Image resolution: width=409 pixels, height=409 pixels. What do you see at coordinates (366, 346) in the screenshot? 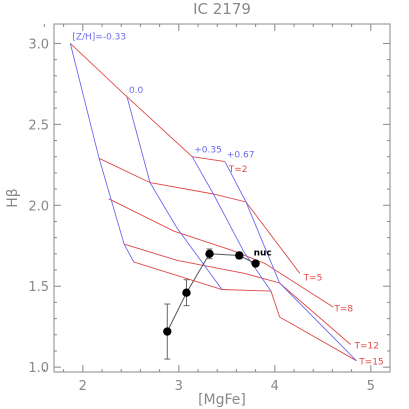
I see `age-label: T=12` at bounding box center [366, 346].